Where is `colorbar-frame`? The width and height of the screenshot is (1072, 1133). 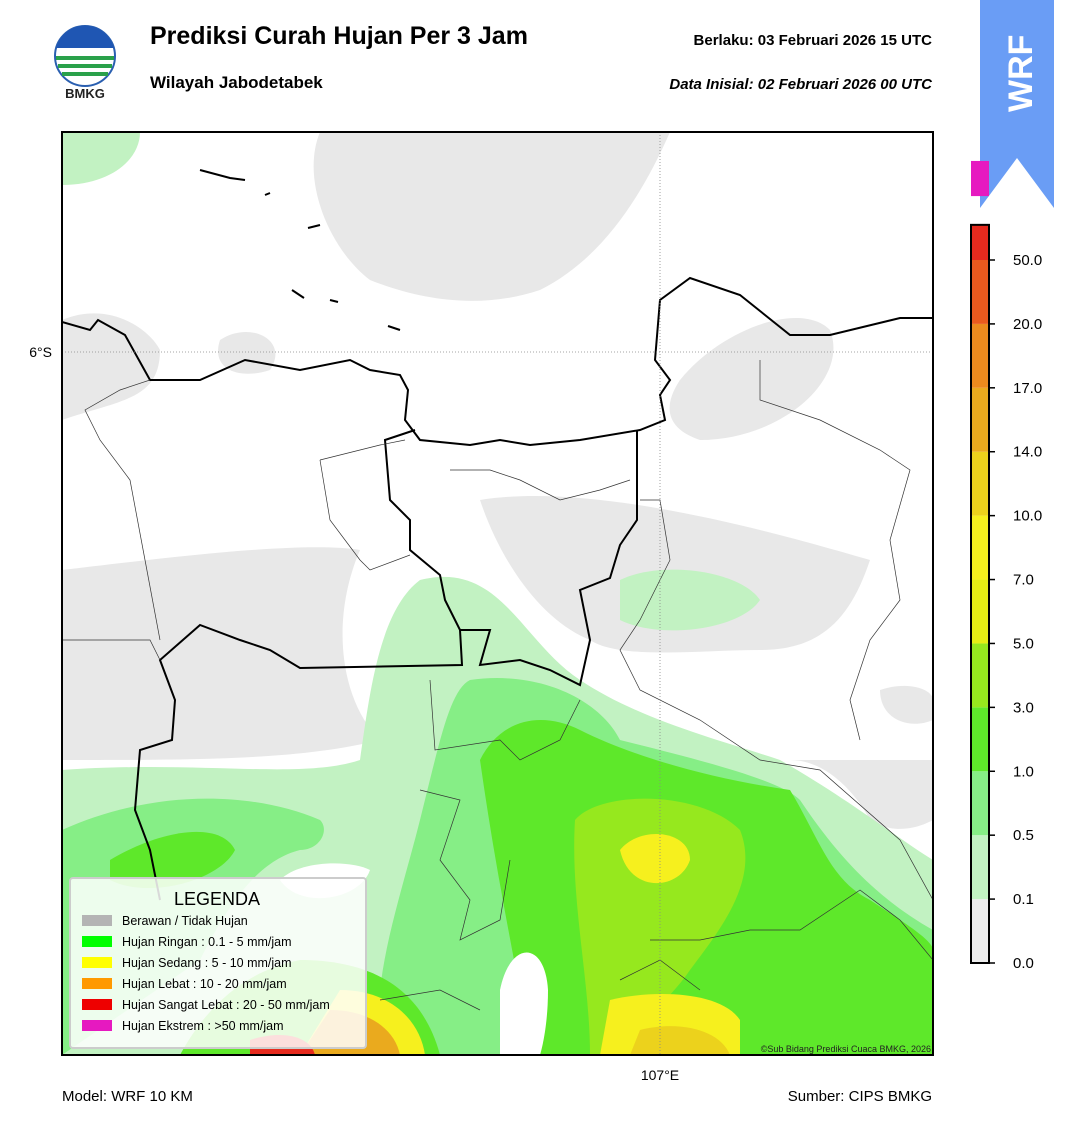
colorbar-frame is located at coordinates (980, 594).